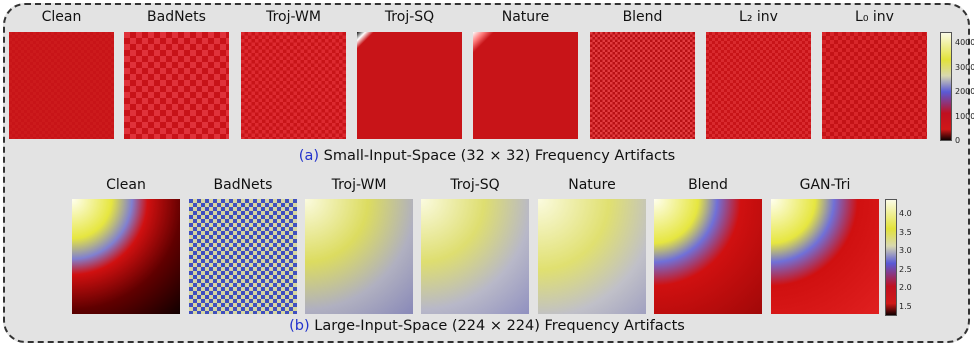 This screenshot has height=346, width=974. Describe the element at coordinates (964, 116) in the screenshot. I see `colorbar-tick-label: 1000` at that location.